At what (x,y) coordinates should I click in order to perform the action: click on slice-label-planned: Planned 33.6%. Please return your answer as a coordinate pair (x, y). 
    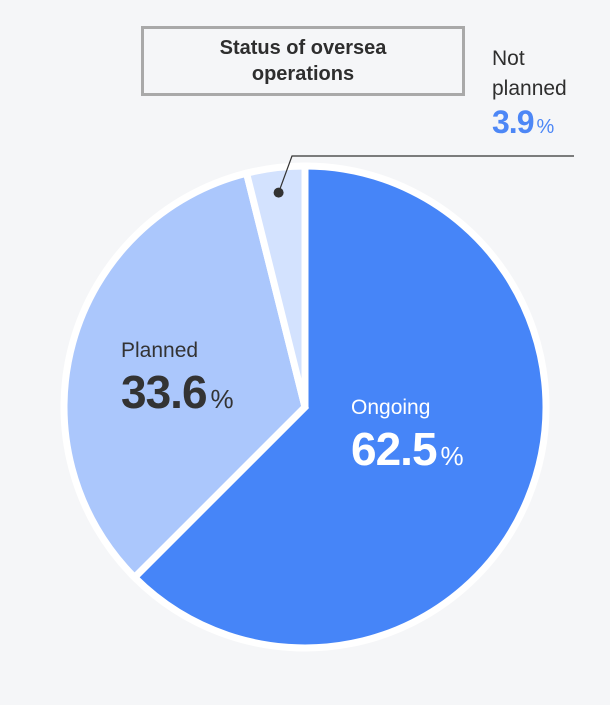
    Looking at the image, I should click on (177, 377).